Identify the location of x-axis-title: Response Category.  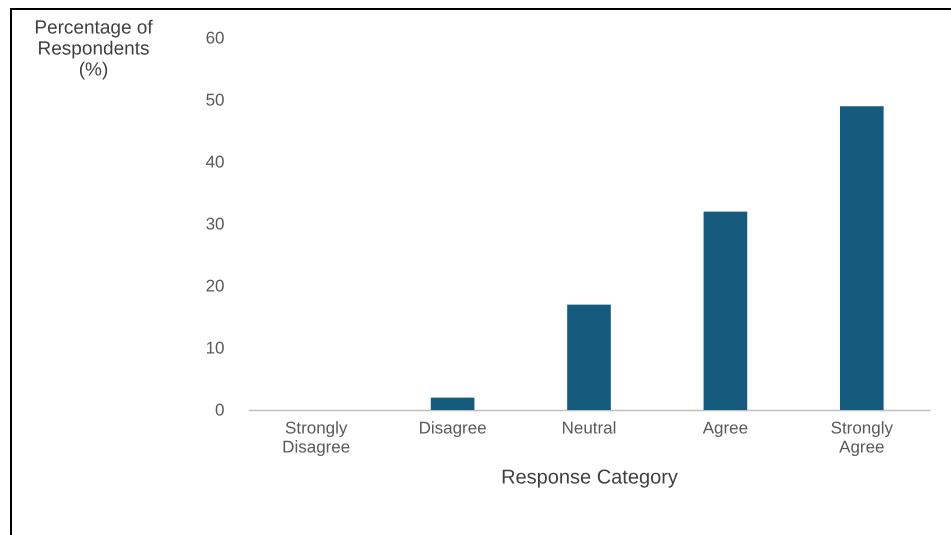
(589, 477).